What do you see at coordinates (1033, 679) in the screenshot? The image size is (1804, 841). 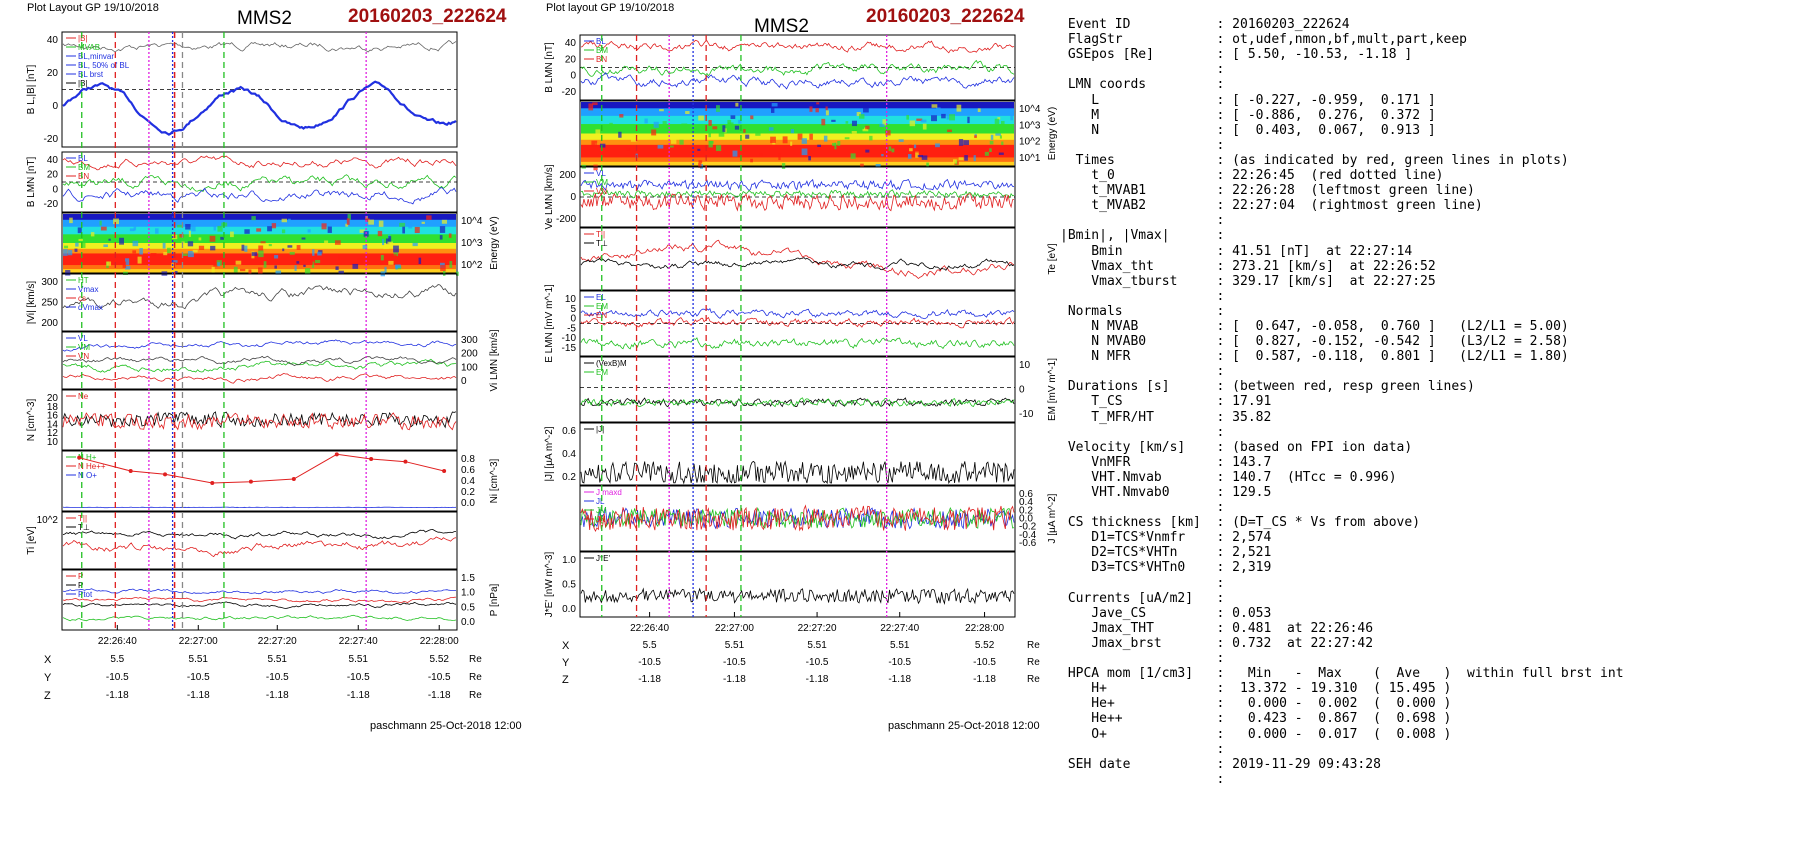 I see `coordinate-unit: Re` at bounding box center [1033, 679].